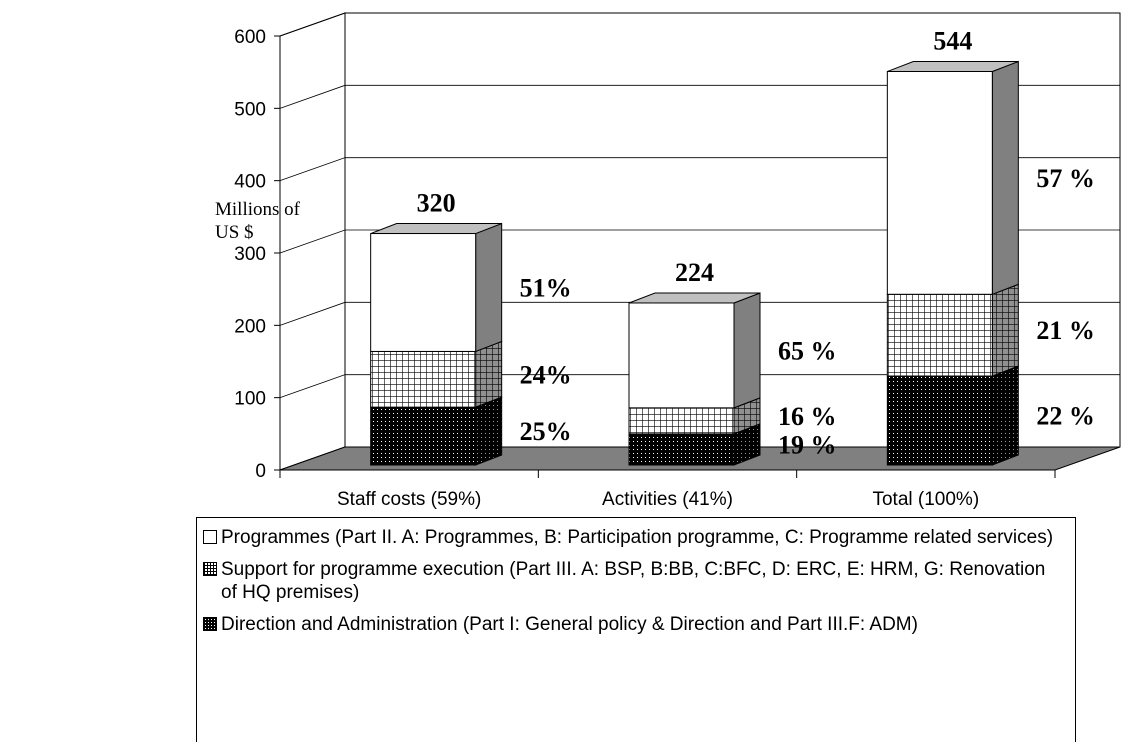 This screenshot has height=742, width=1130. What do you see at coordinates (952, 41) in the screenshot?
I see `total-label: 544` at bounding box center [952, 41].